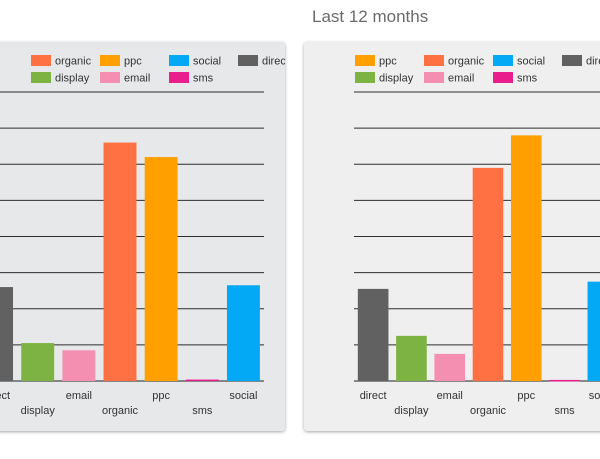 The width and height of the screenshot is (600, 459). Describe the element at coordinates (370, 16) in the screenshot. I see `panel-title-right: Last 12 months` at that location.